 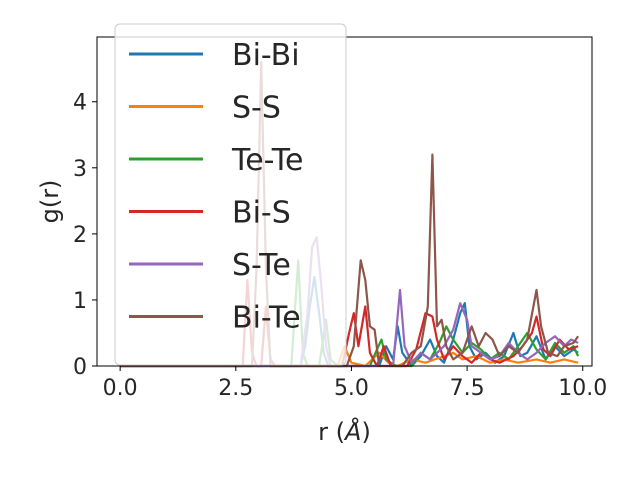 I want to click on legend-label: Bi-Bi, so click(x=266, y=55).